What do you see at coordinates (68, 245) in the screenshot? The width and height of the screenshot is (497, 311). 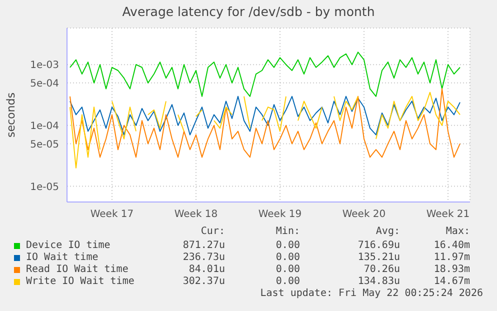 I see `legend-label: Device IO time` at bounding box center [68, 245].